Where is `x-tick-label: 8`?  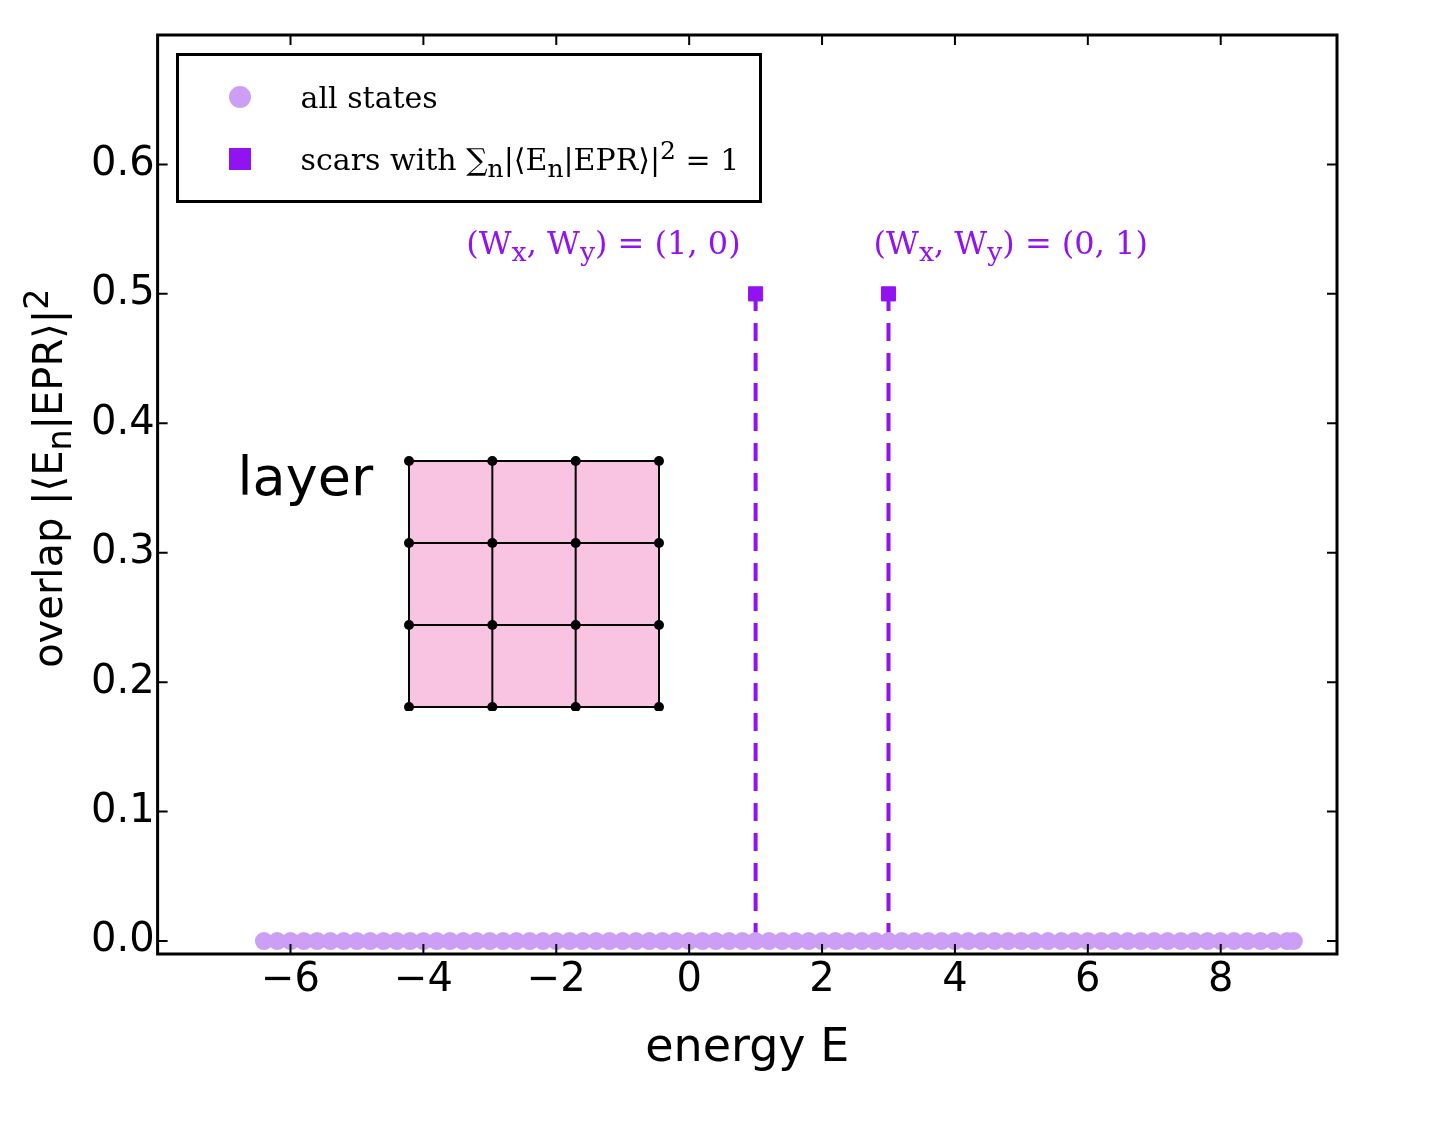
x-tick-label: 8 is located at coordinates (1221, 977).